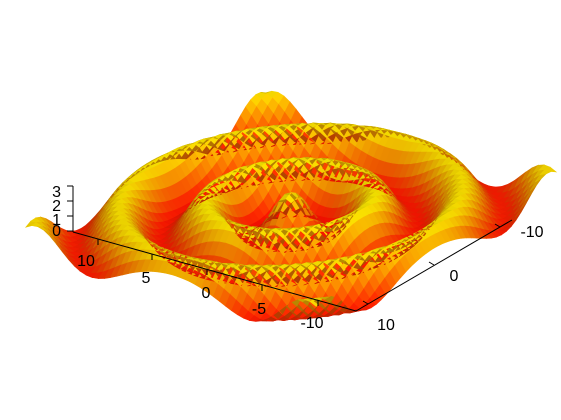 The height and width of the screenshot is (420, 561). I want to click on y-tick-label: 0, so click(206, 293).